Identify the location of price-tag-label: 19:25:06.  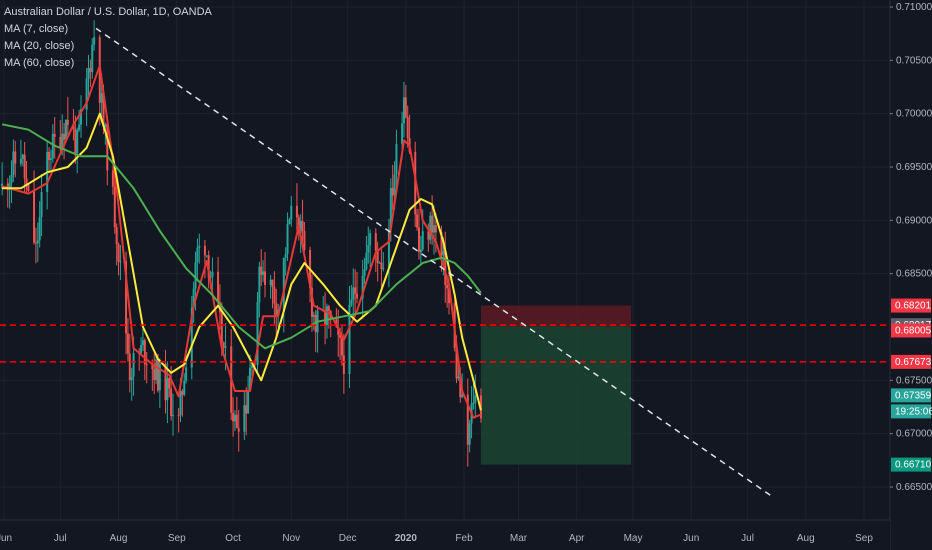
(913, 411).